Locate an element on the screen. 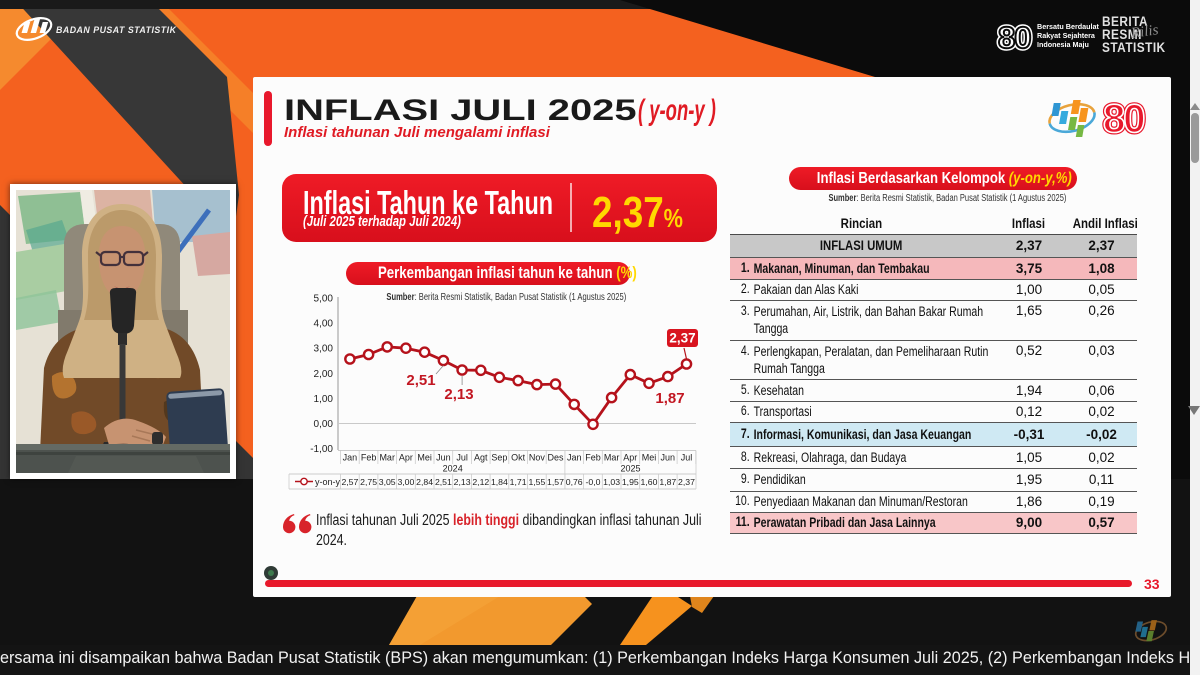 The height and width of the screenshot is (675, 1200). svg-text: Sep is located at coordinates (499, 458).